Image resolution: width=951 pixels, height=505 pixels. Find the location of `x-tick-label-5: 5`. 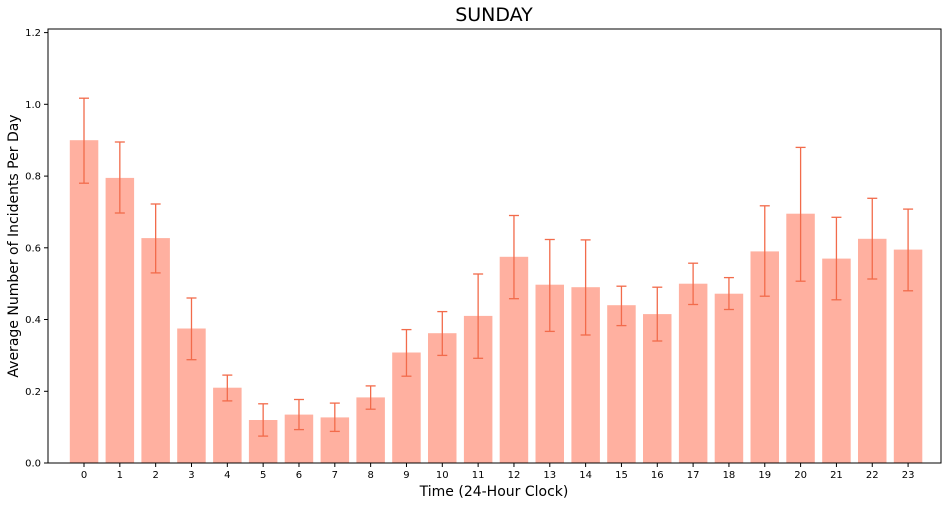

x-tick-label-5: 5 is located at coordinates (263, 475).